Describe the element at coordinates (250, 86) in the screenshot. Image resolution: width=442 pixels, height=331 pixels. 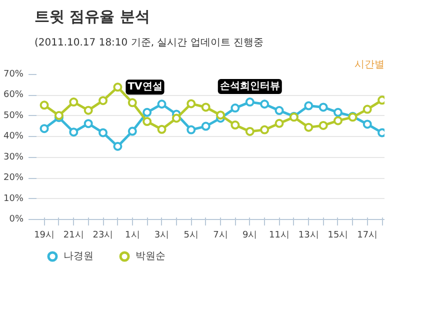
I see `annotation: 손석희인터뷰` at that location.